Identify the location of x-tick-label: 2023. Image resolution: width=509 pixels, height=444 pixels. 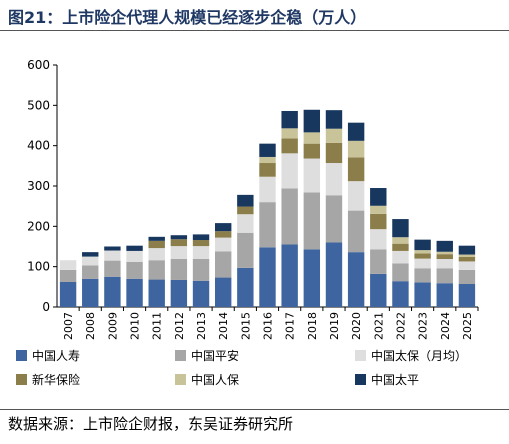
(423, 326).